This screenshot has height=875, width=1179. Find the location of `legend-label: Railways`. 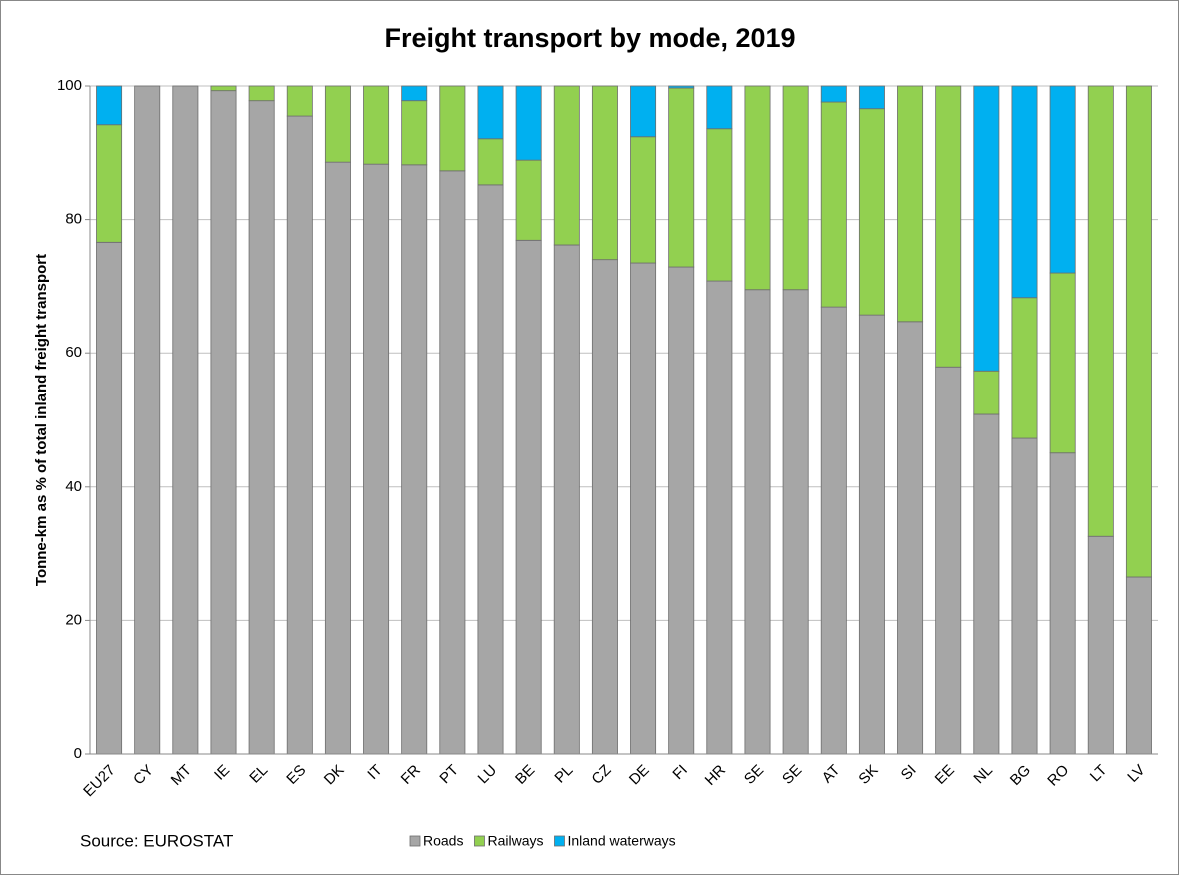

legend-label: Railways is located at coordinates (515, 841).